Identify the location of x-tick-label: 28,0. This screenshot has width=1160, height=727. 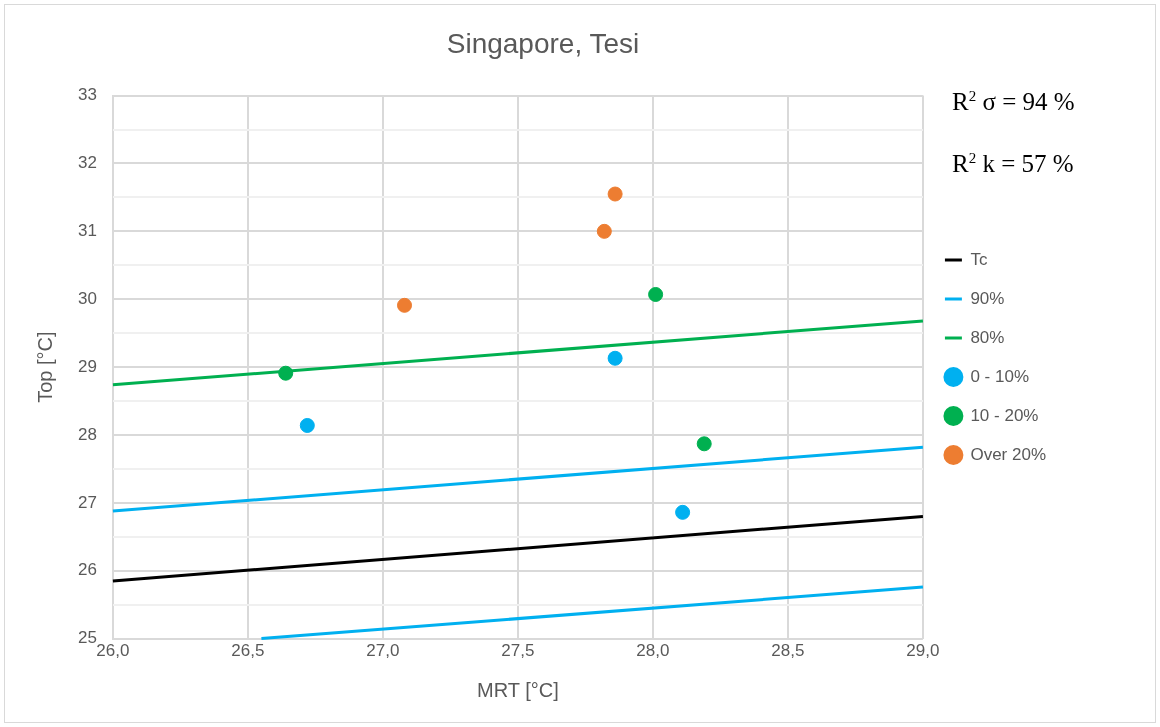
(653, 651).